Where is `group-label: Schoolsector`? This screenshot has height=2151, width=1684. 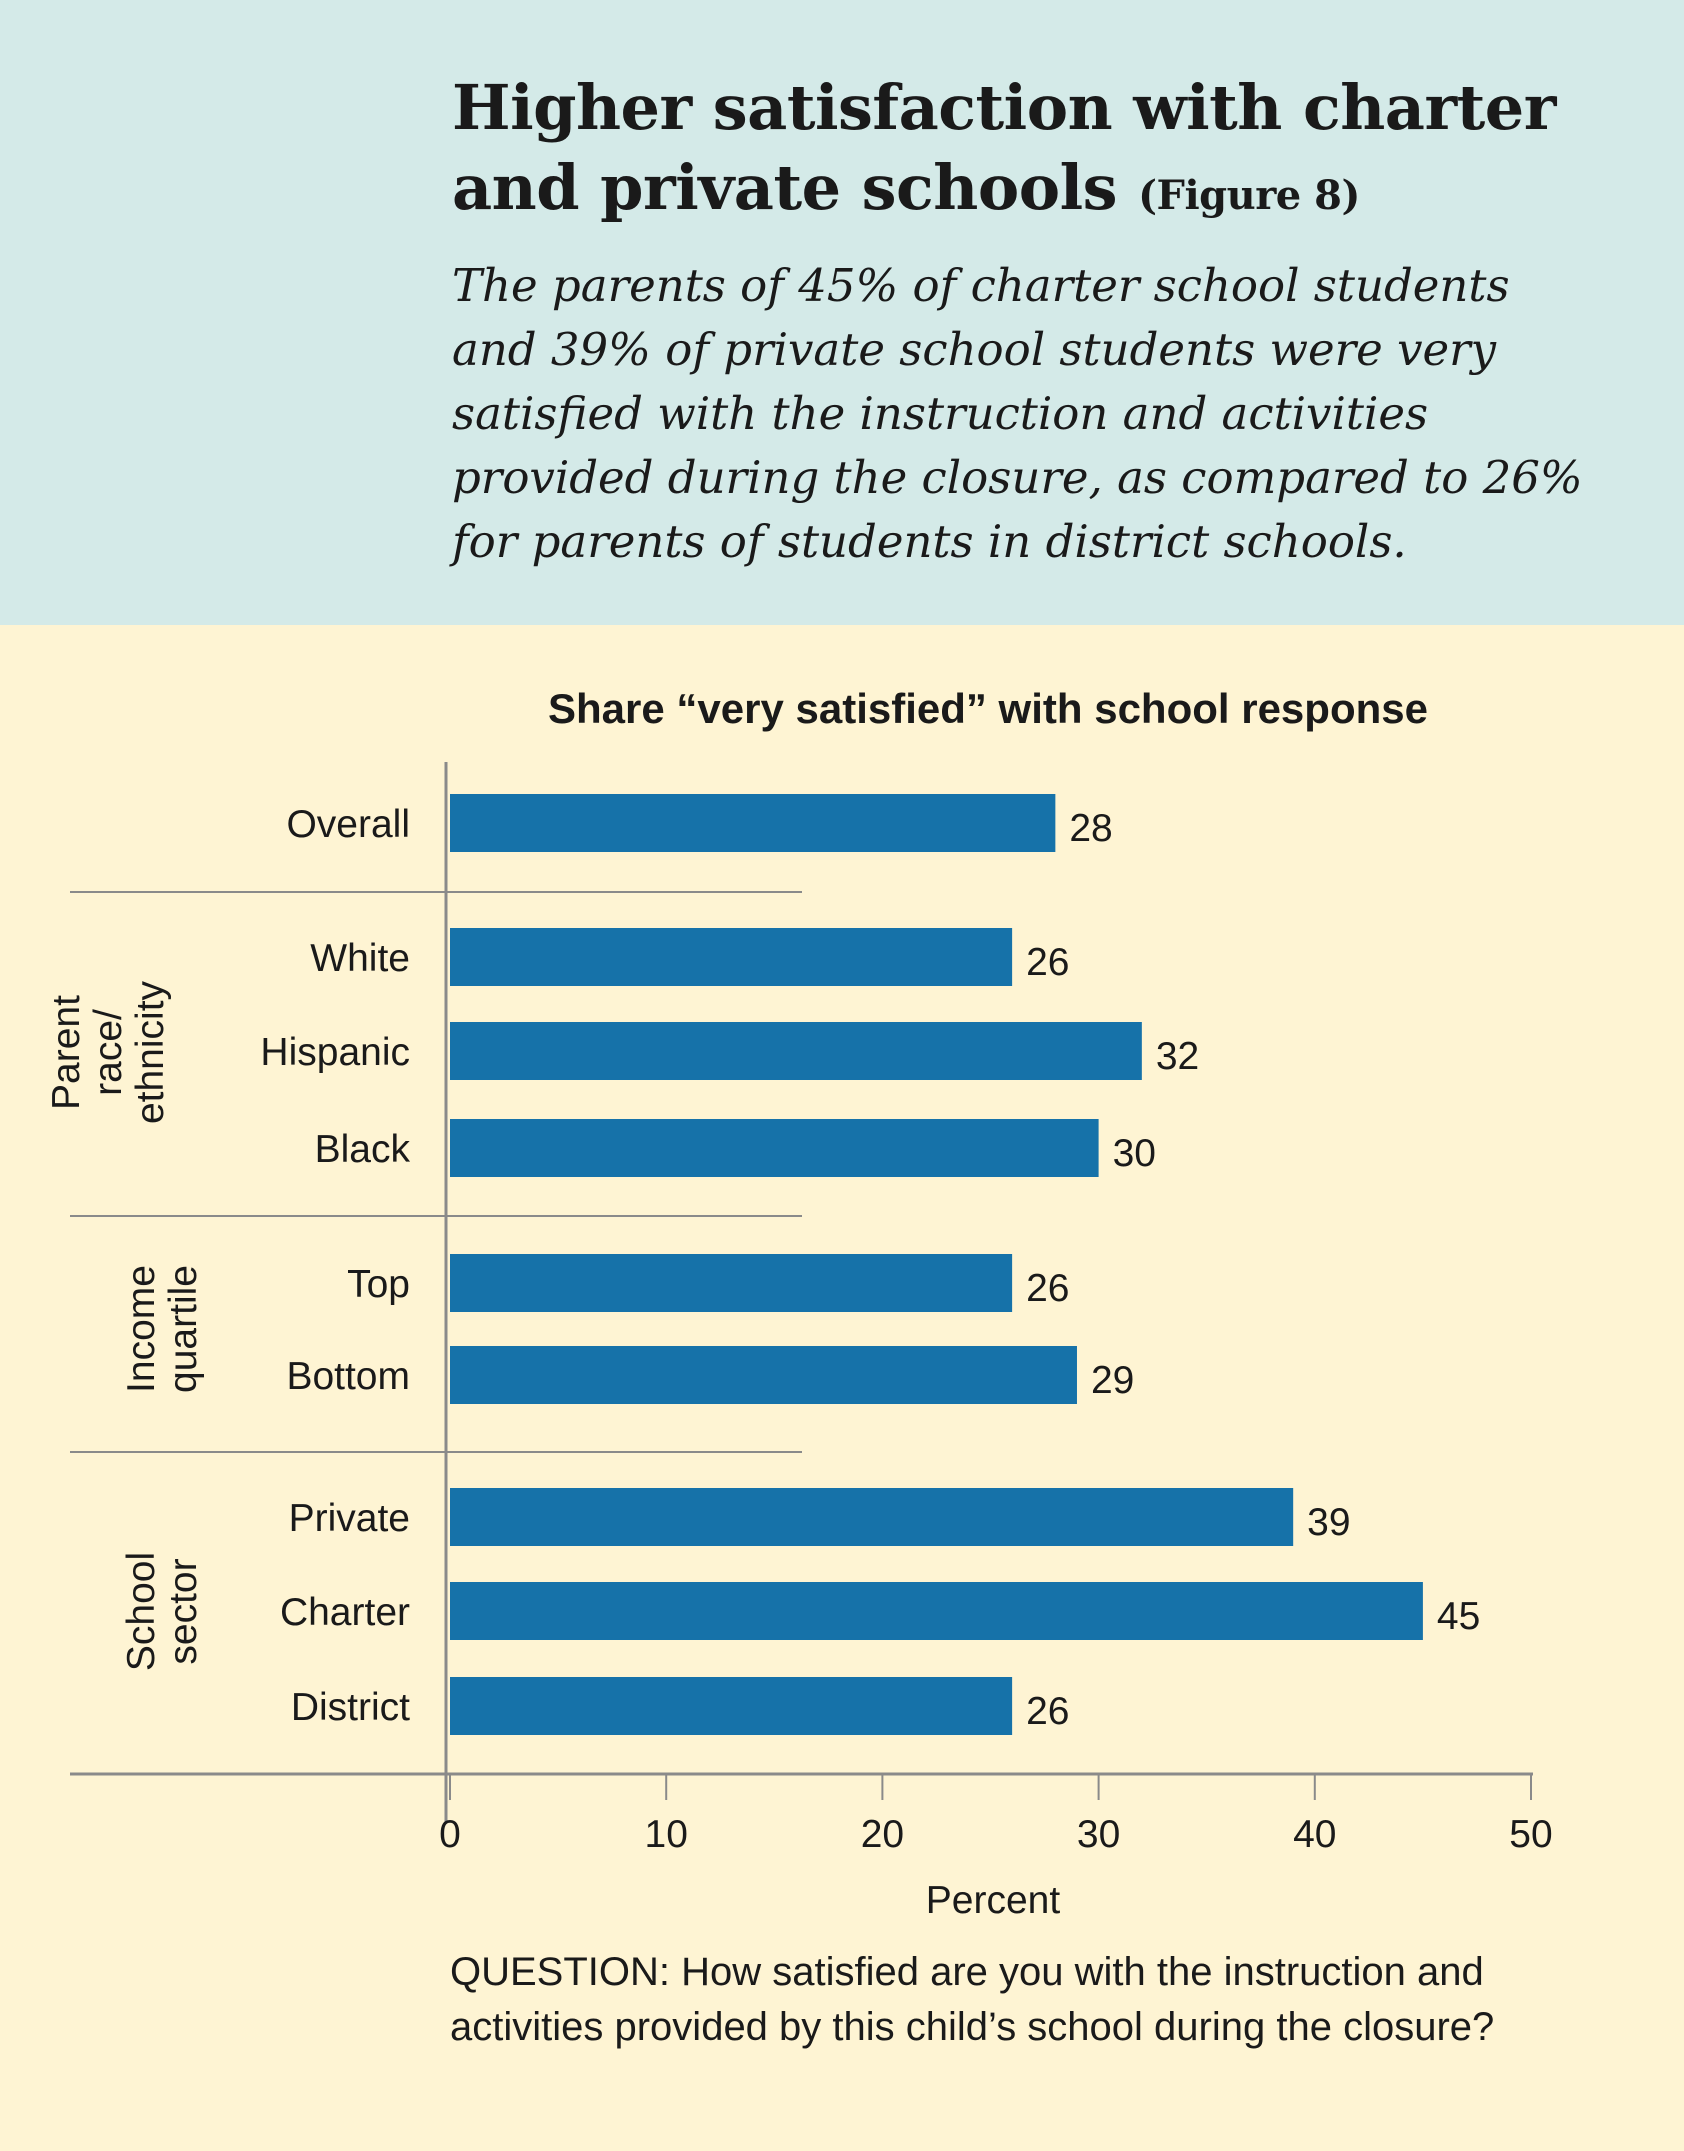
group-label: Schoolsector is located at coordinates (162, 1611).